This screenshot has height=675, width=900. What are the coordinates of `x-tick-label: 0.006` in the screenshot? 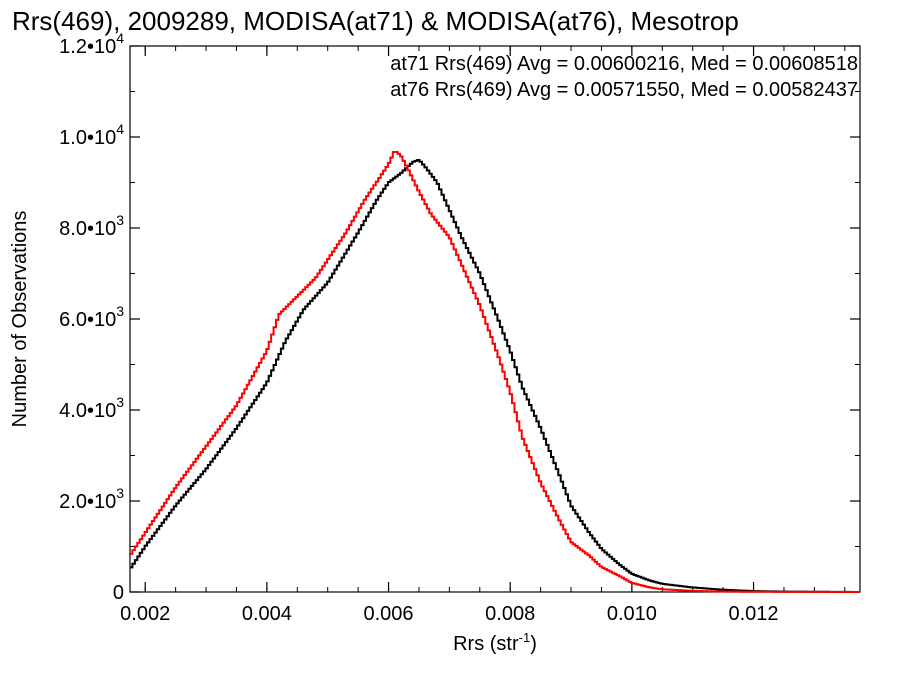 It's located at (389, 614).